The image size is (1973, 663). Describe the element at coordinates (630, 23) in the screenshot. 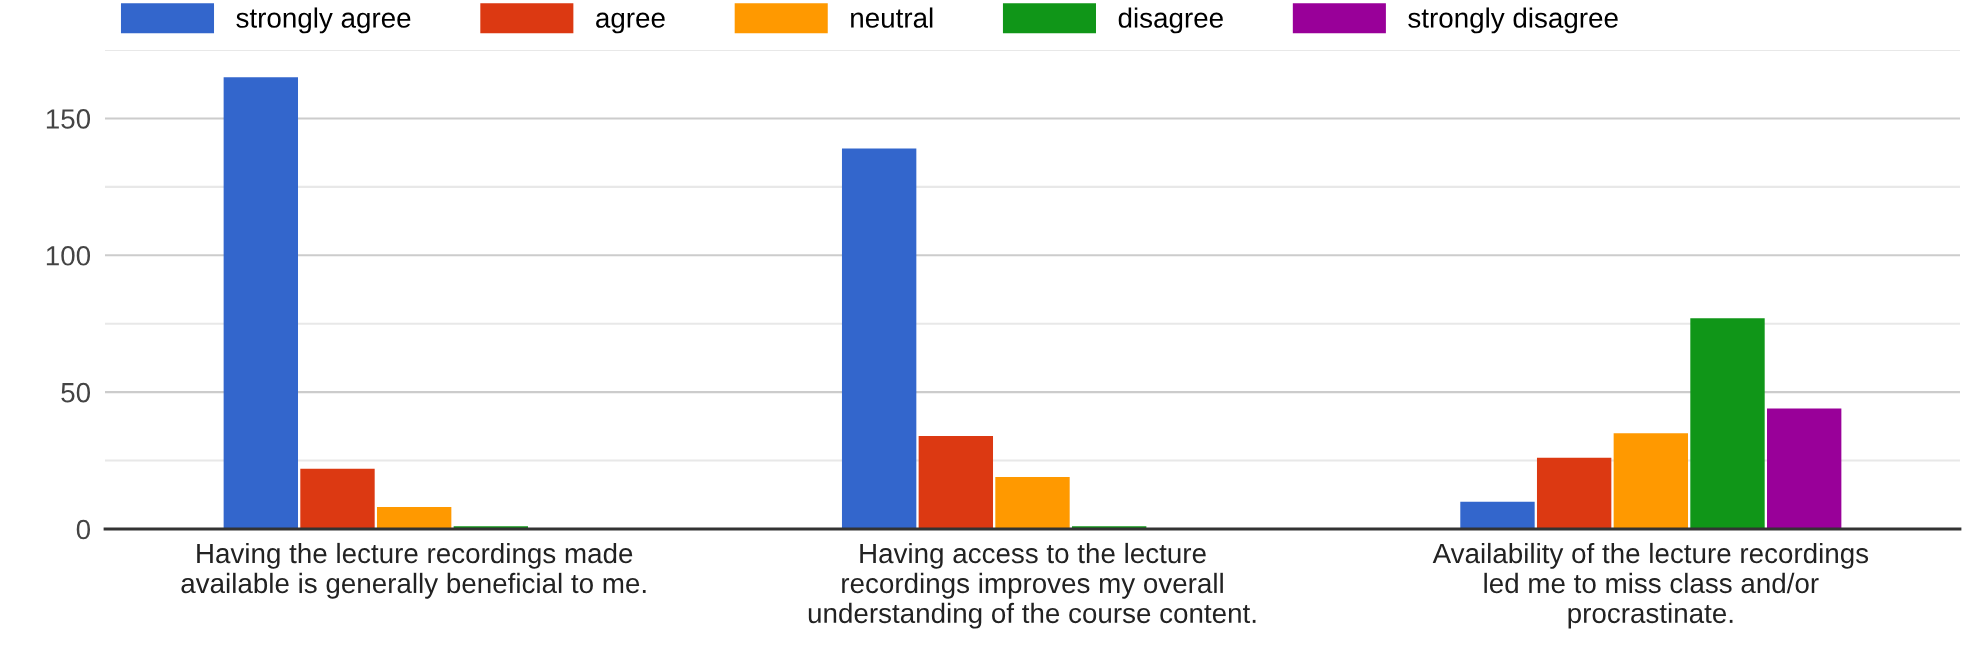

I see `legend-label: agree` at that location.